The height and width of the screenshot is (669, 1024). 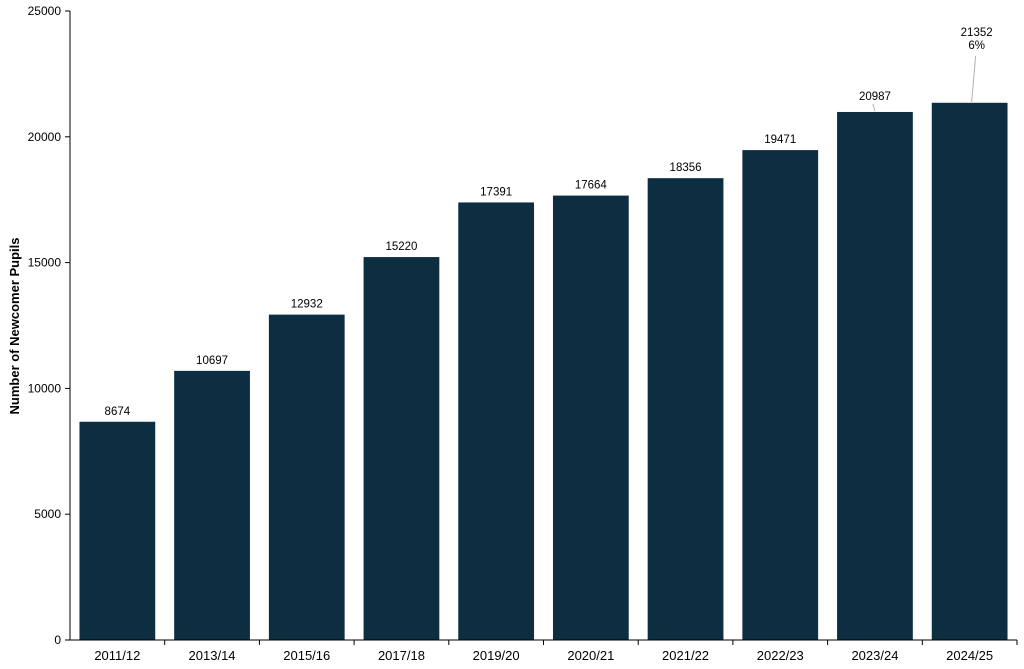 I want to click on bar-value-label: 15220, so click(x=401, y=247).